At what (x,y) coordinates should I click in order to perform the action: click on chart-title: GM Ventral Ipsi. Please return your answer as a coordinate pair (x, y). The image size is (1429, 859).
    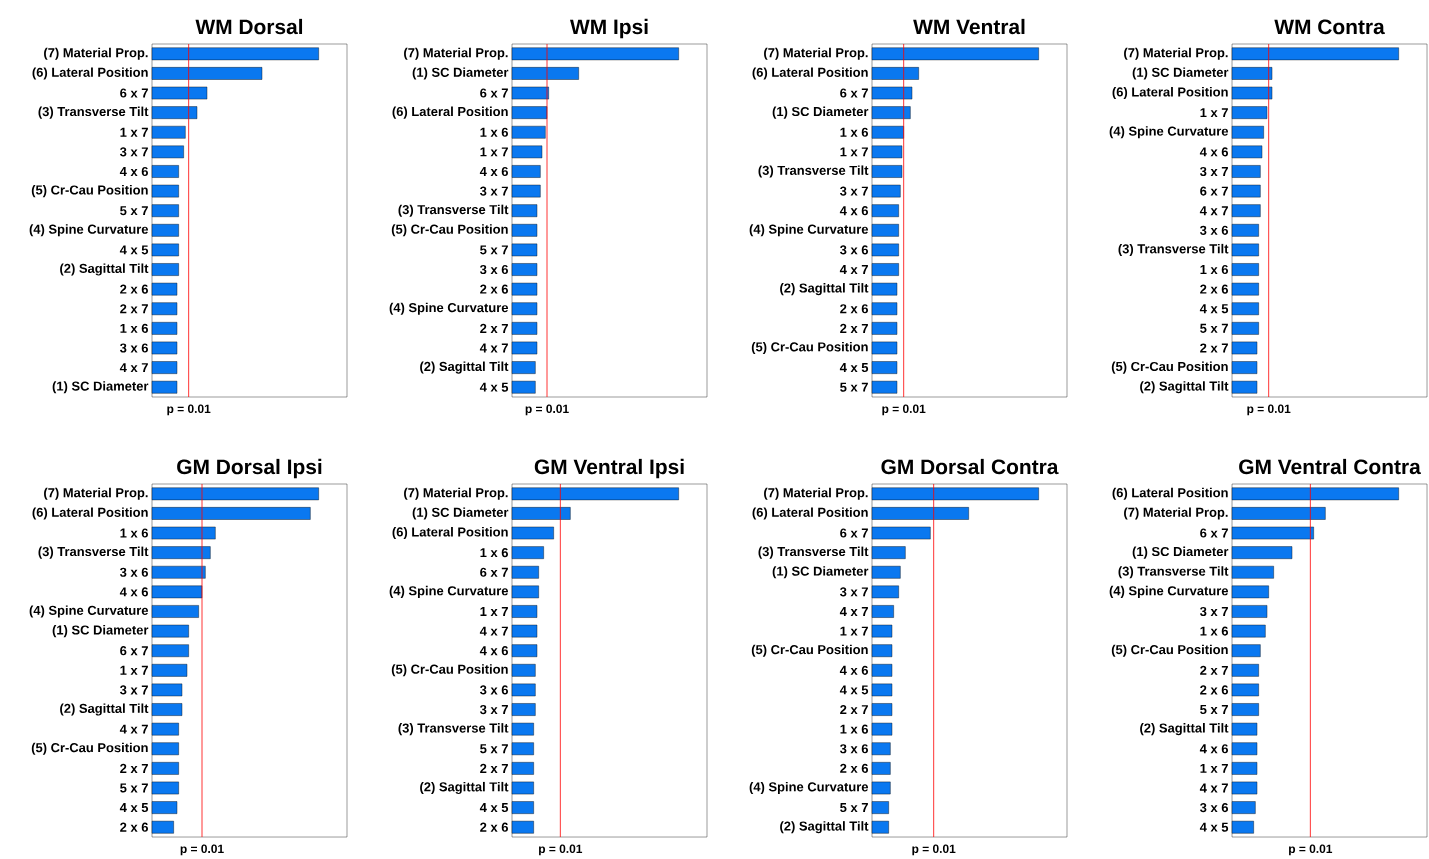
    Looking at the image, I should click on (609, 468).